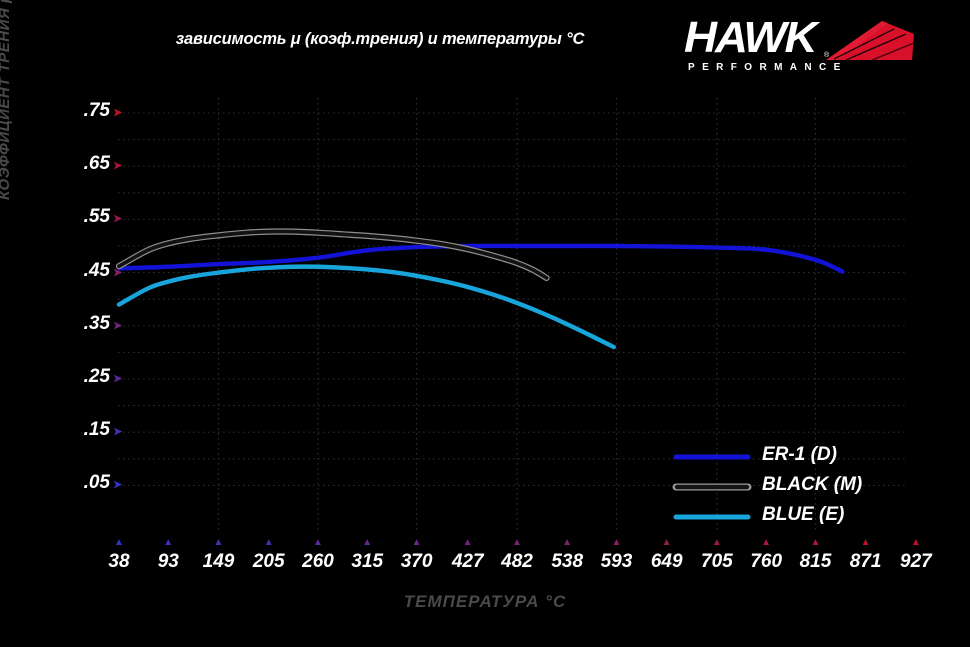 This screenshot has height=647, width=970. What do you see at coordinates (96, 164) in the screenshot?
I see `y-tick-label: .65` at bounding box center [96, 164].